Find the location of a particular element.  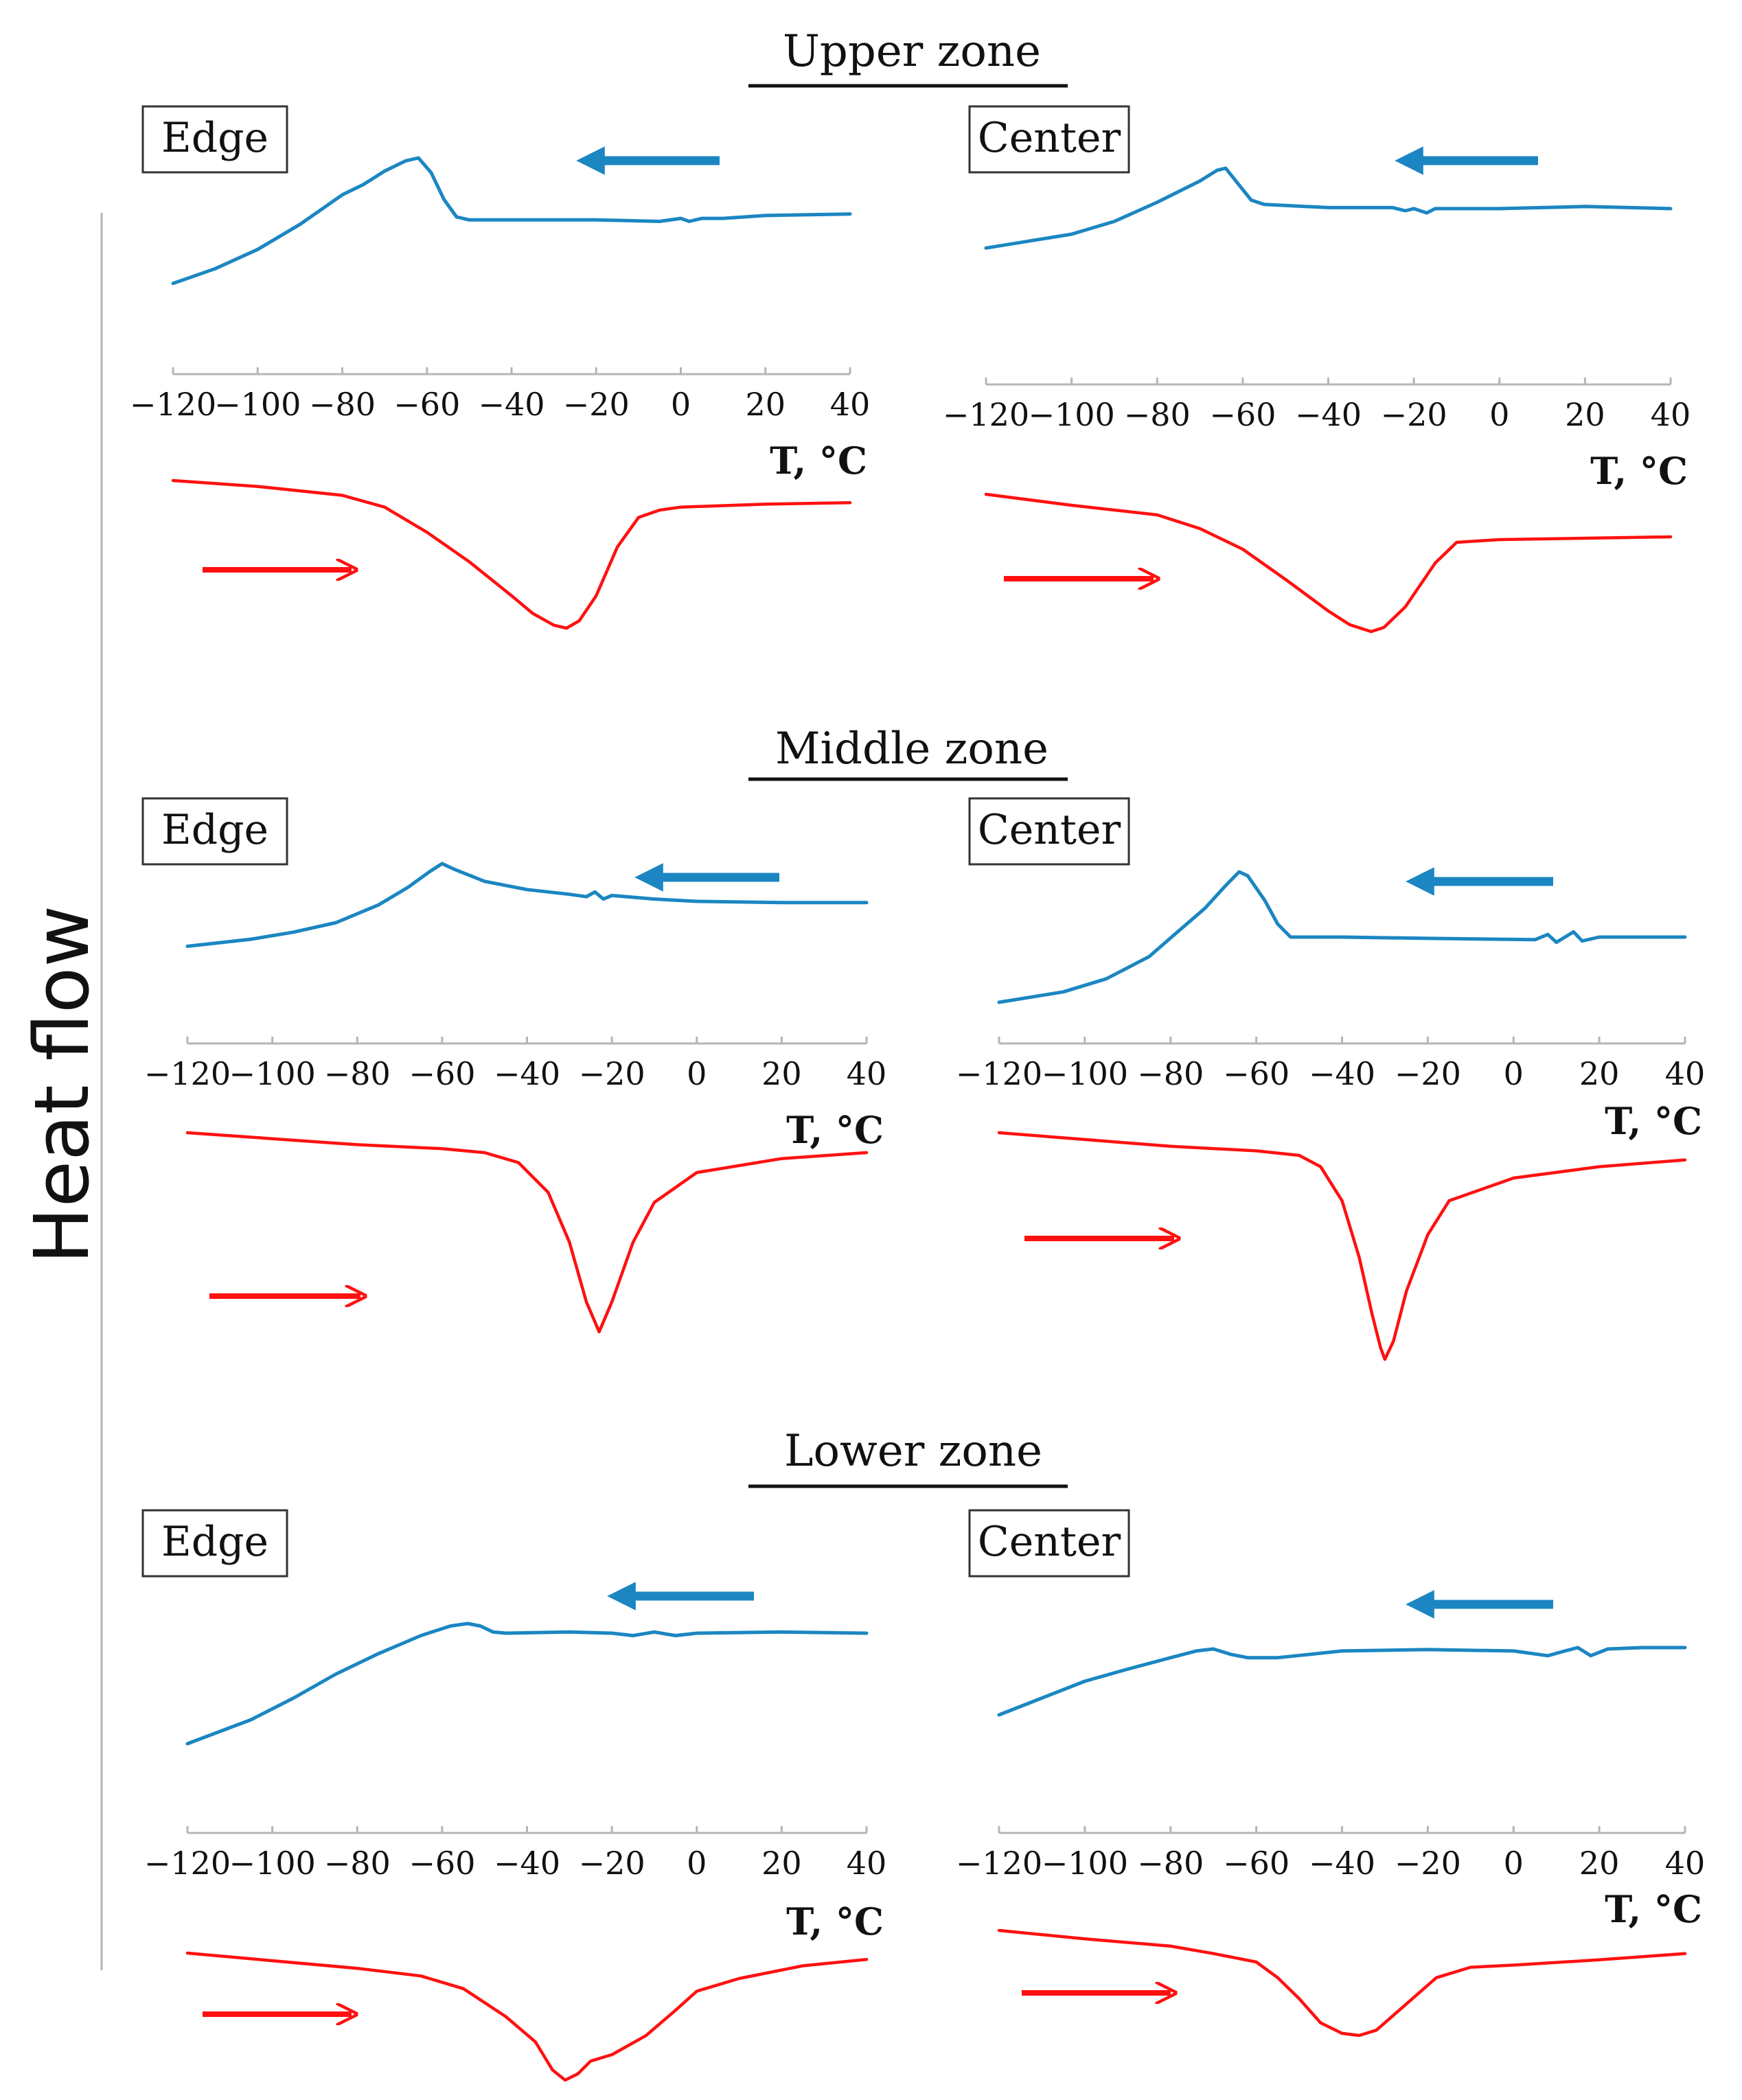

chart-panel-6: Center −120−100 −80 −60 −40 −20 0 20 40 T, °C is located at coordinates (1331, 1774).